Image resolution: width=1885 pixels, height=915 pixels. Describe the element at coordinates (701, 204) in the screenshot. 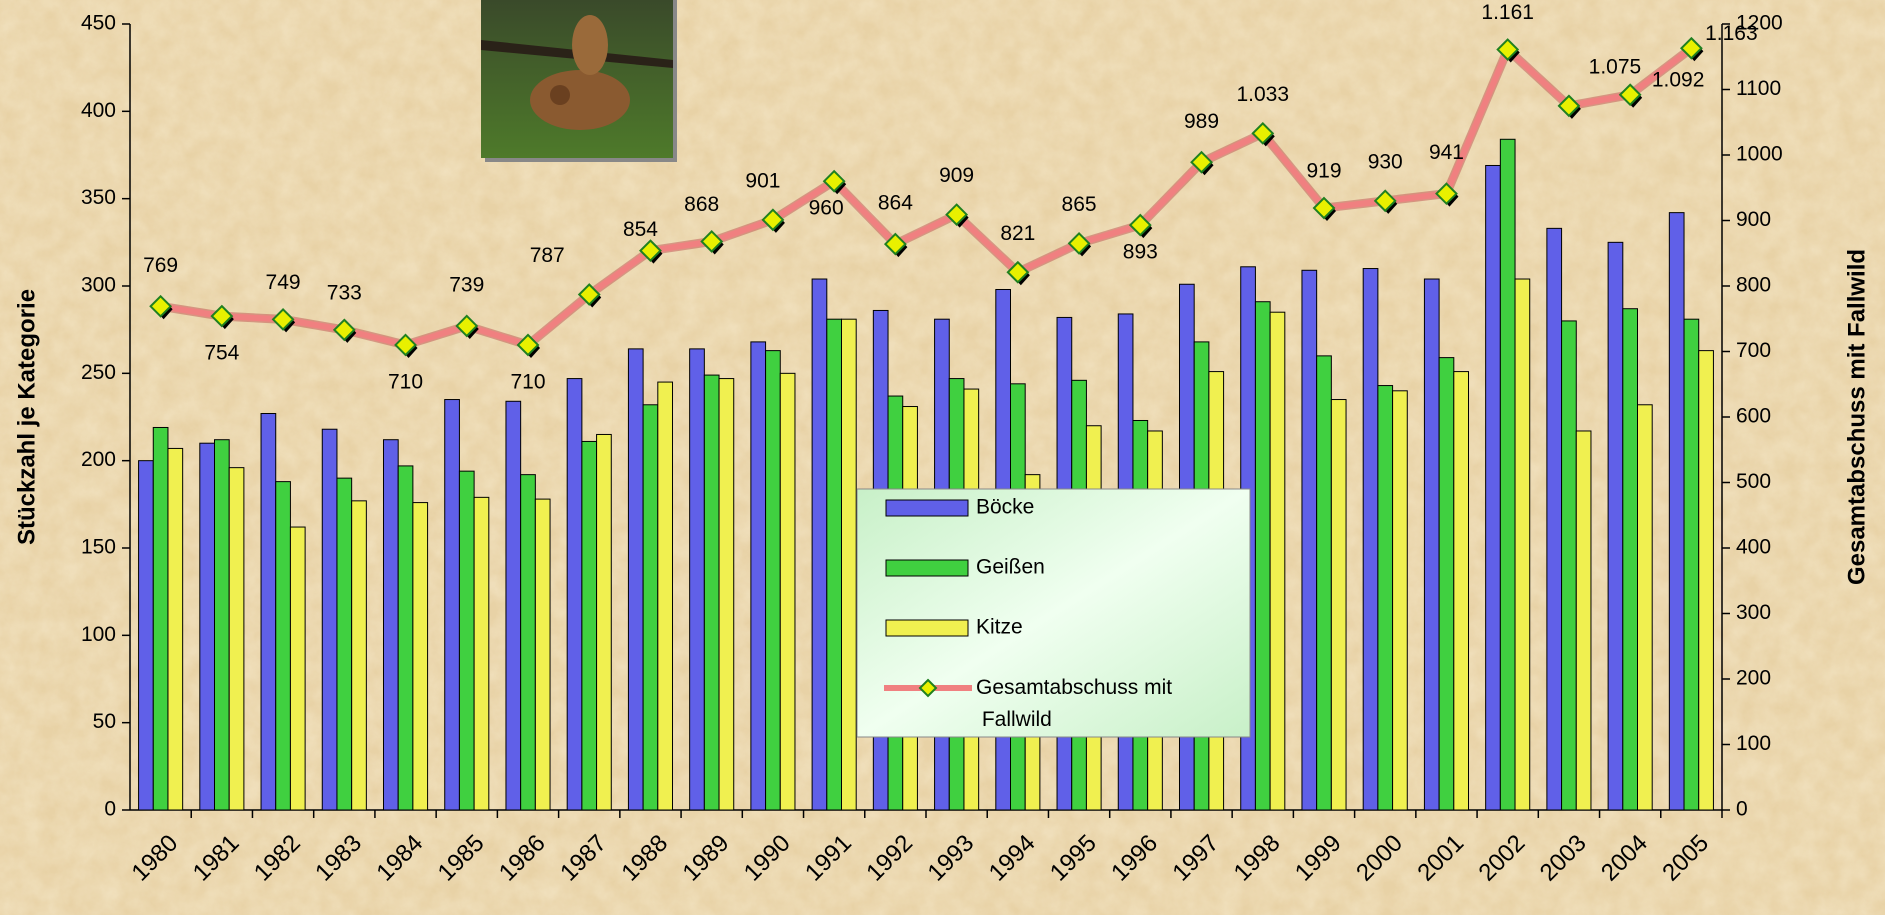

I see `data-label: 868` at that location.